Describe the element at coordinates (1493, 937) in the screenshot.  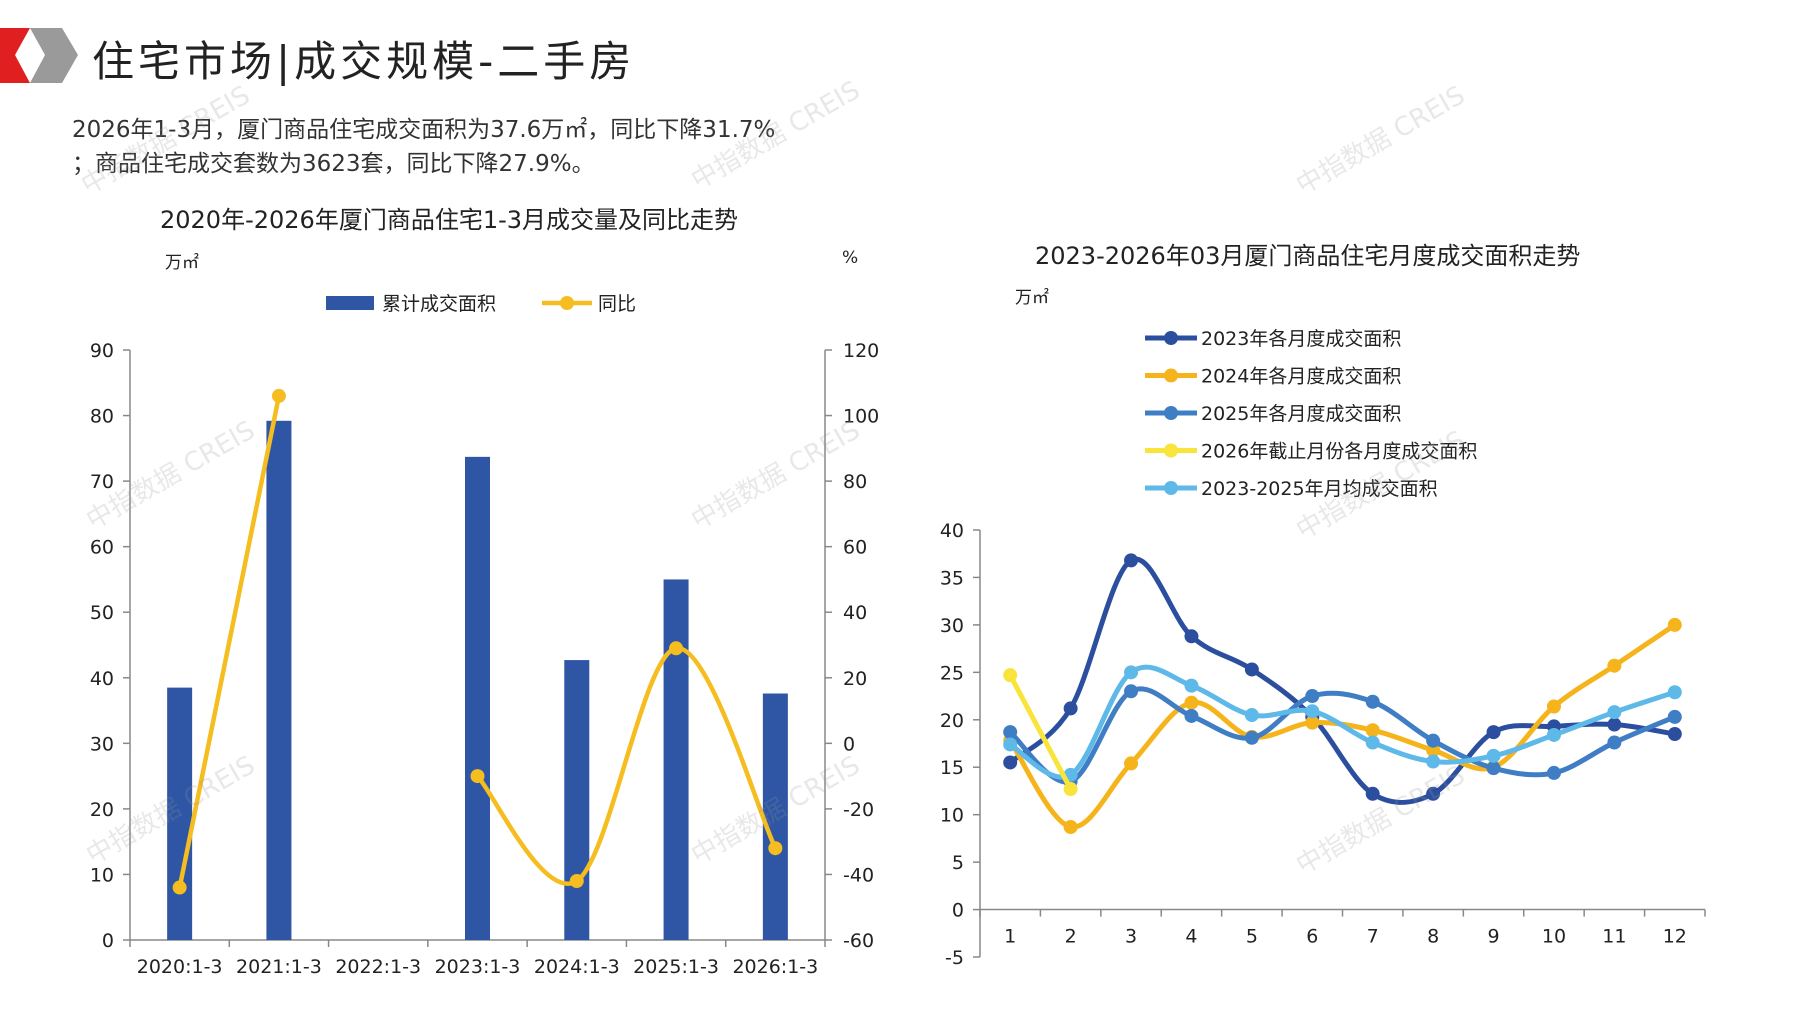
I see `right-x-tick-label: 9` at that location.